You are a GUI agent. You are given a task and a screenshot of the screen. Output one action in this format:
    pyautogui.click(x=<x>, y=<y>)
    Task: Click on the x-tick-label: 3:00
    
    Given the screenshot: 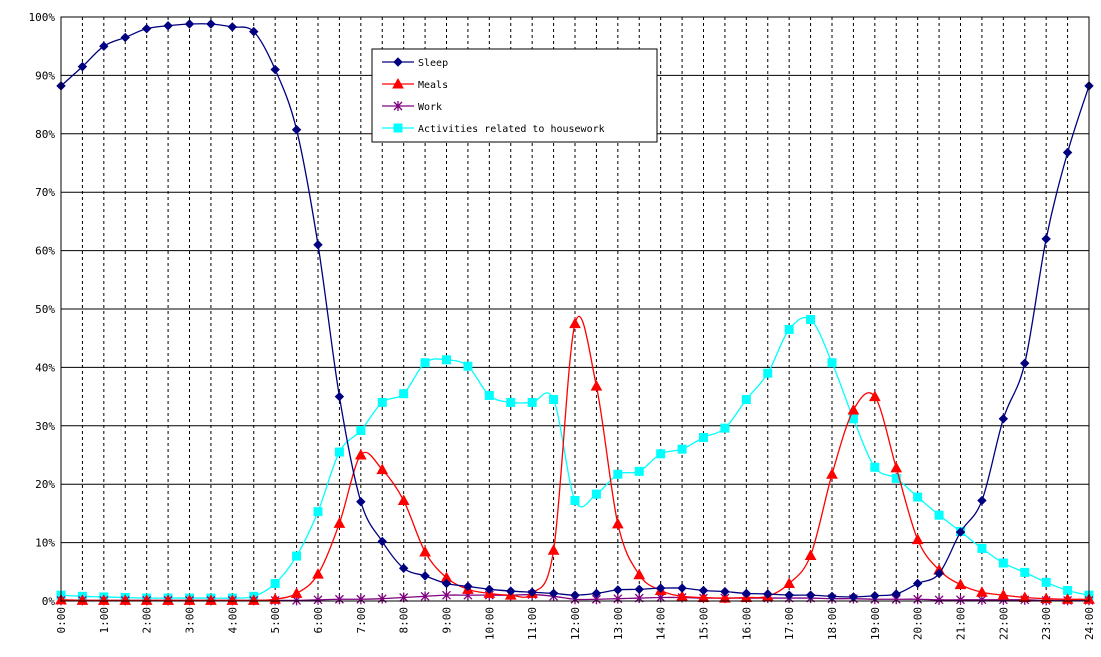 What is the action you would take?
    pyautogui.click(x=190, y=620)
    